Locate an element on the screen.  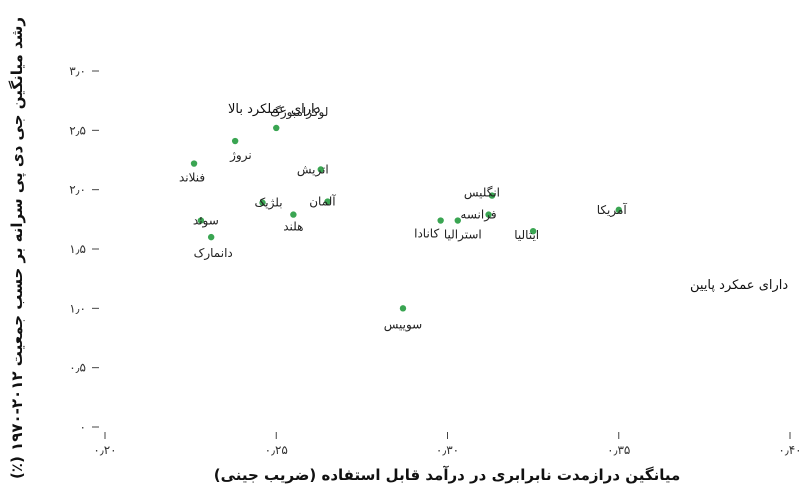
x-tick-label: ۰٫۲۵ is located at coordinates (276, 450).